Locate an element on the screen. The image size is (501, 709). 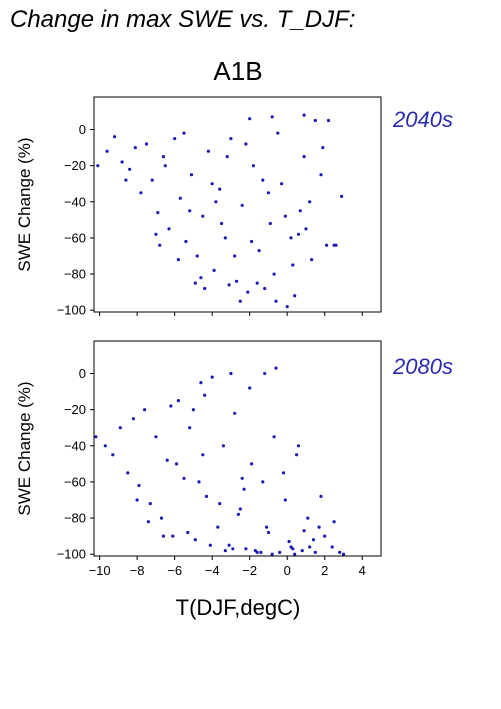
x-tick-label: 0 is located at coordinates (287, 570).